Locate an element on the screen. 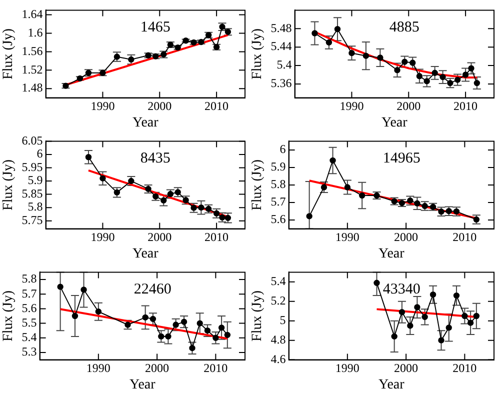 The height and width of the screenshot is (393, 498). annotation: 43340 is located at coordinates (401, 290).